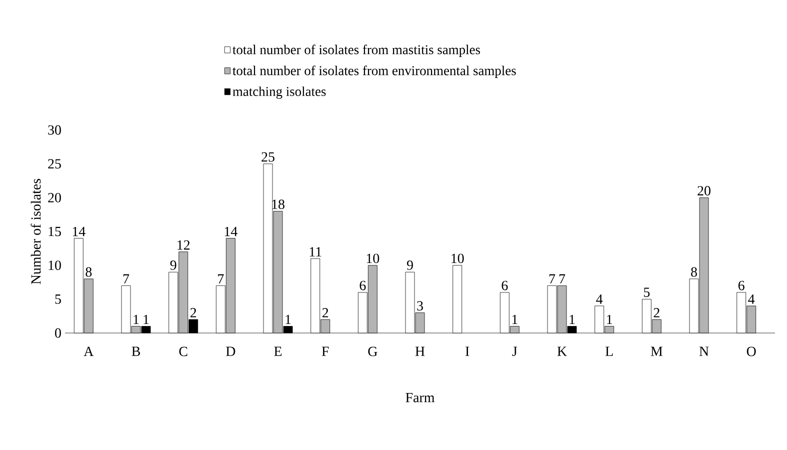  What do you see at coordinates (562, 351) in the screenshot?
I see `x-tick-label: K` at bounding box center [562, 351].